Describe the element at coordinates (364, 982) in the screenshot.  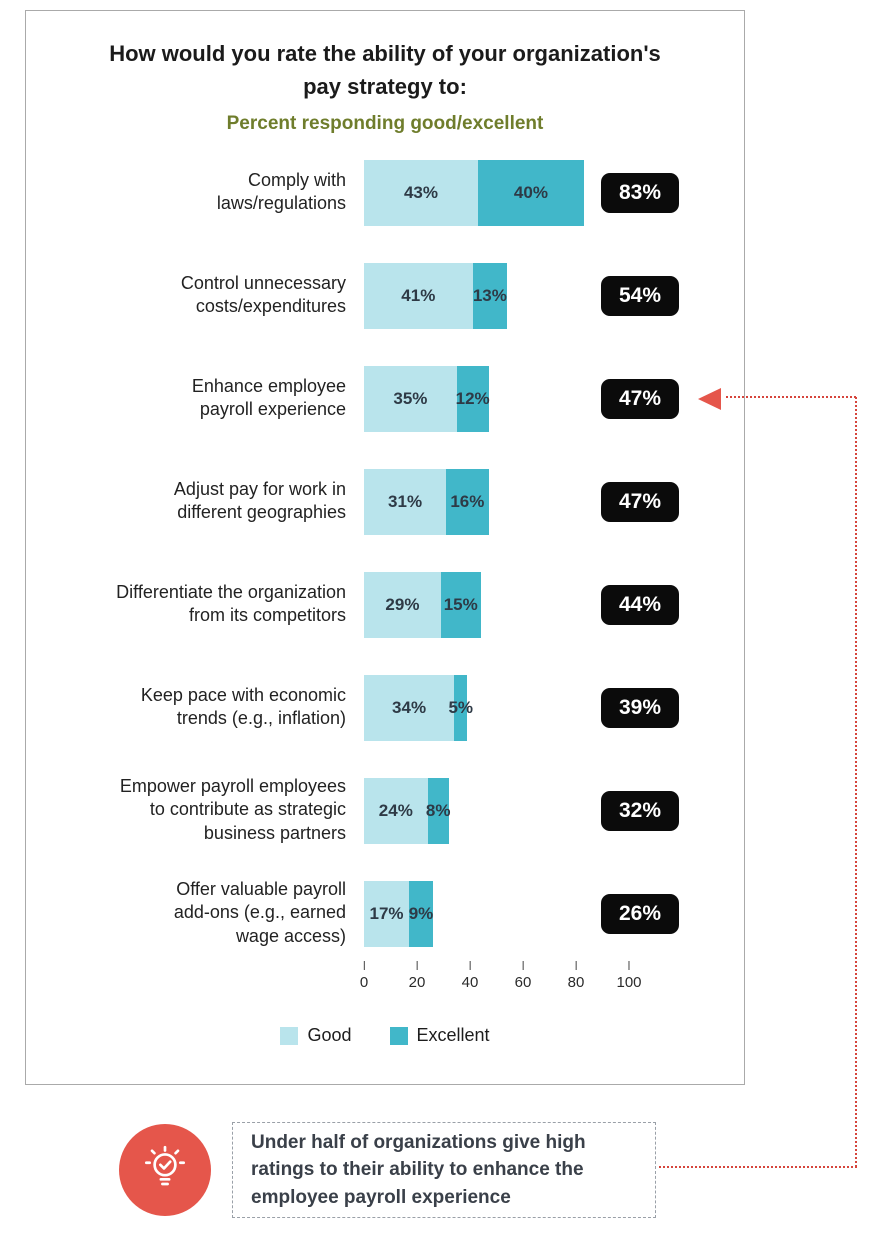
I see `axis-tick-label: 0` at that location.